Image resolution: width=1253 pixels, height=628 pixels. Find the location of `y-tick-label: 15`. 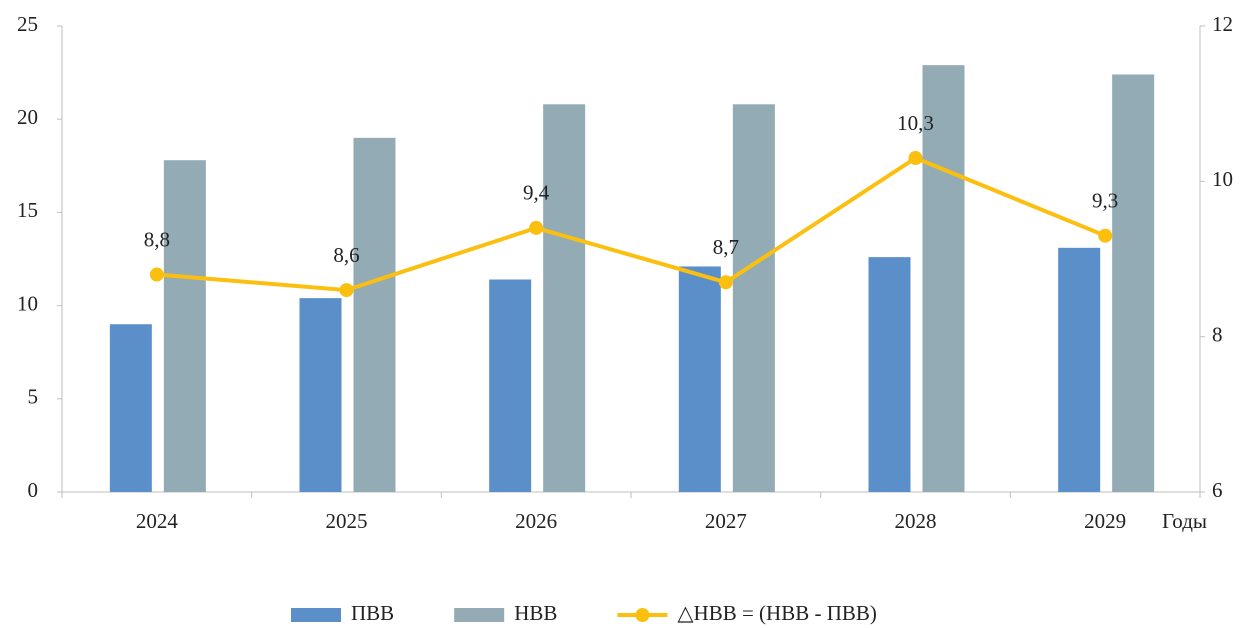

y-tick-label: 15 is located at coordinates (27, 210).